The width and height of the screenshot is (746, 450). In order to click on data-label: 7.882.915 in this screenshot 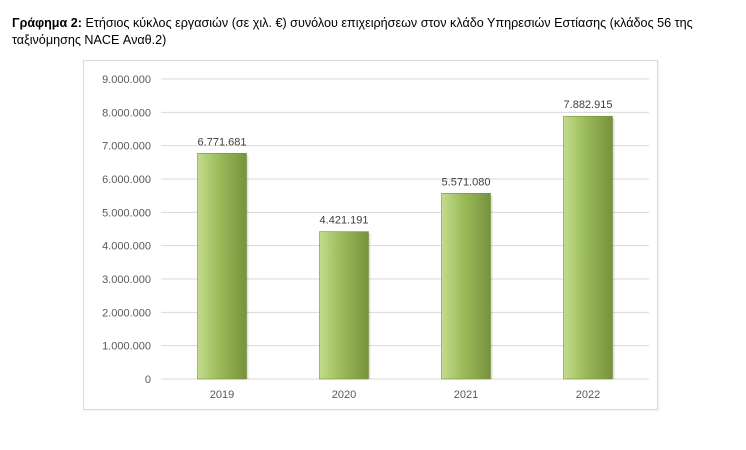, I will do `click(588, 105)`.